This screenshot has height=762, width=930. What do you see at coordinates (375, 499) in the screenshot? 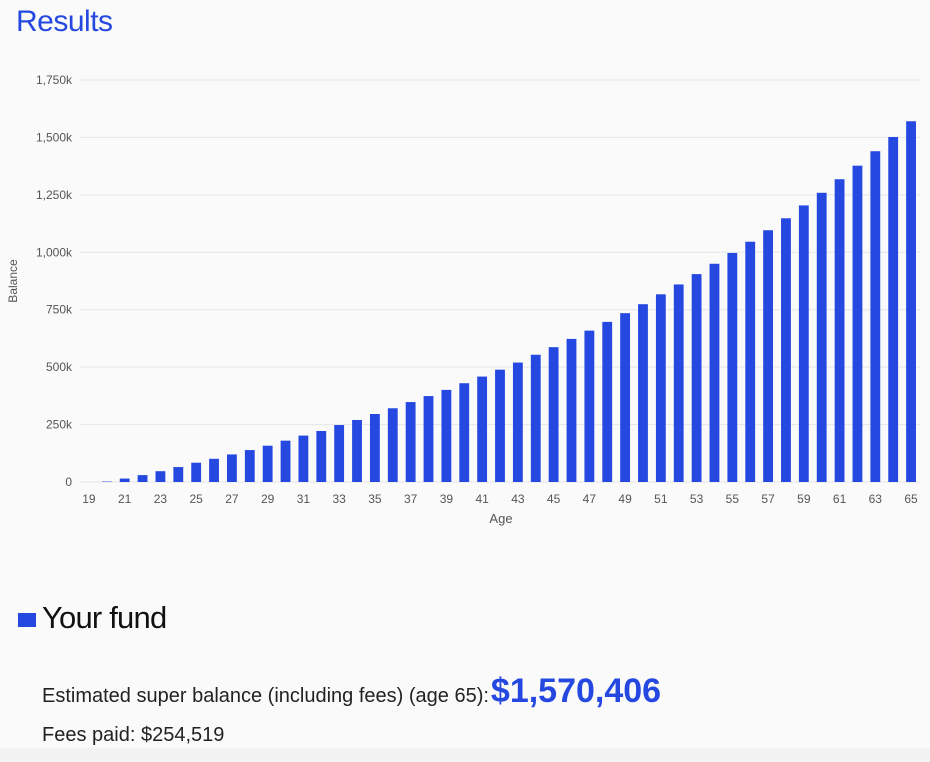
I see `x-tick-label: 35` at bounding box center [375, 499].